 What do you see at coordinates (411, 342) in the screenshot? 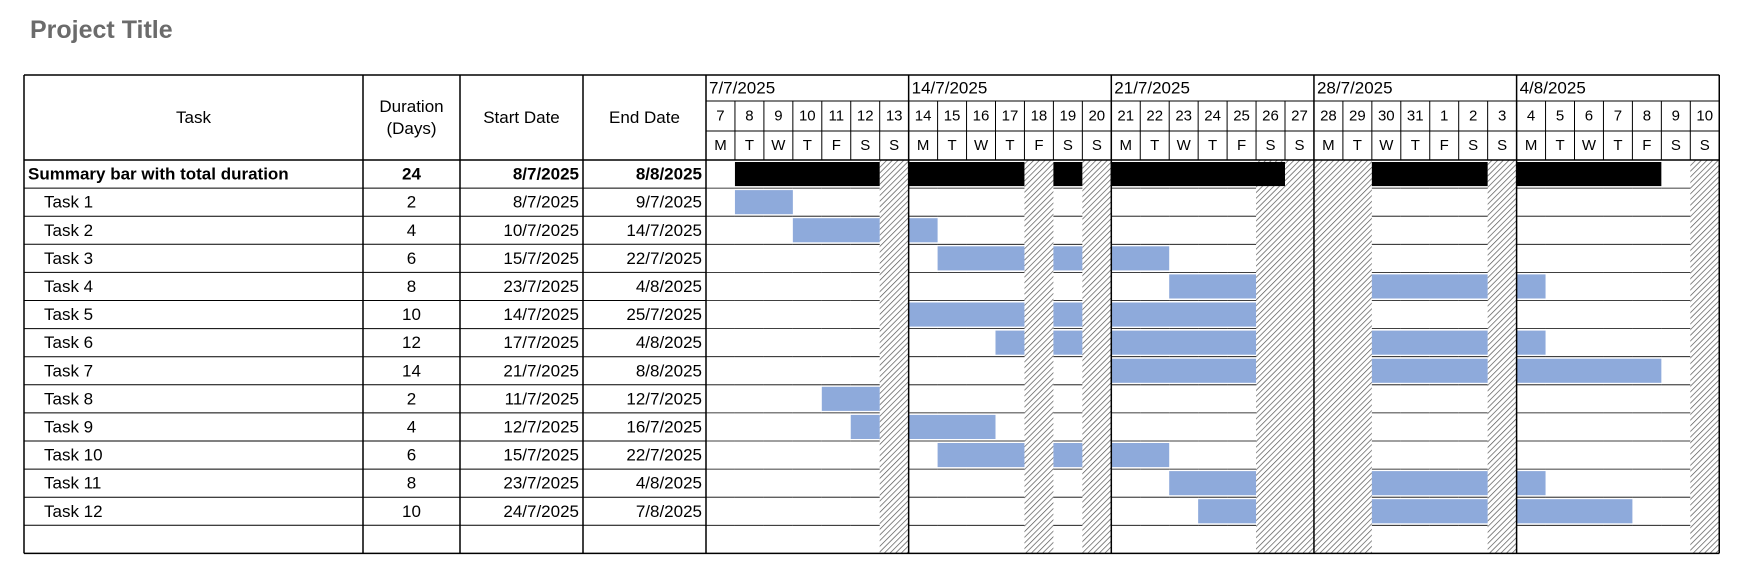
I see `task-duration: 12` at bounding box center [411, 342].